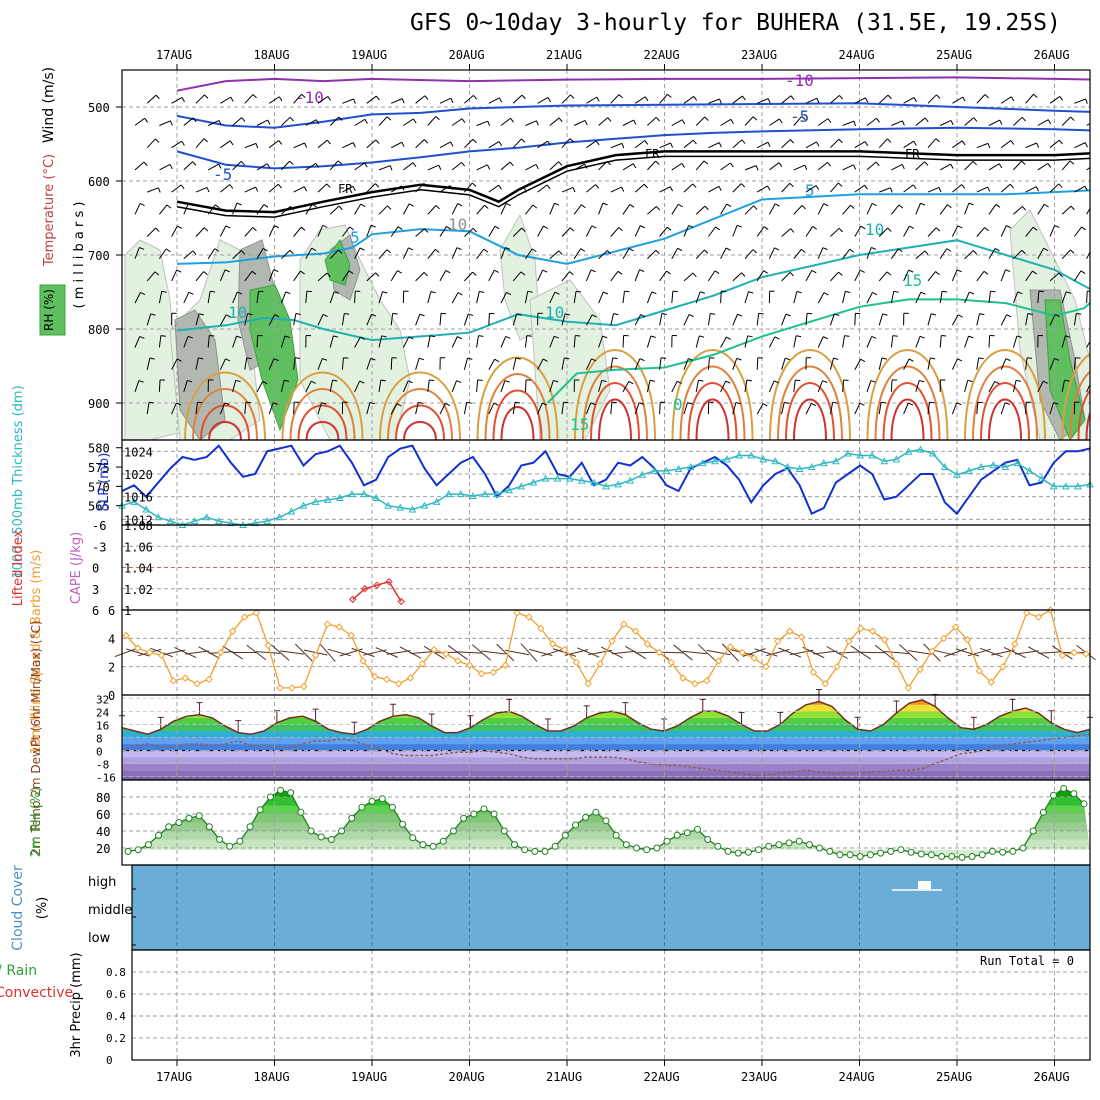  What do you see at coordinates (369, 1077) in the screenshot?
I see `date-label-bottom: 19AUG` at bounding box center [369, 1077].